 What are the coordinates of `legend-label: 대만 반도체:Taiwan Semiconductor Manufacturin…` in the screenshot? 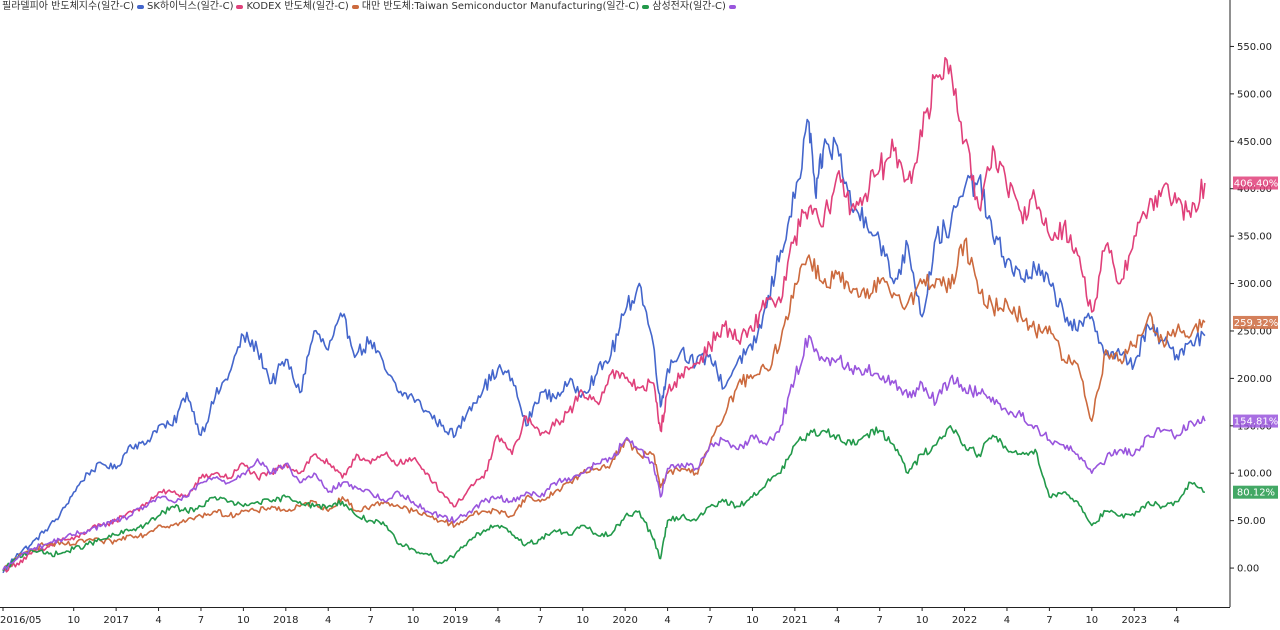 It's located at (500, 6).